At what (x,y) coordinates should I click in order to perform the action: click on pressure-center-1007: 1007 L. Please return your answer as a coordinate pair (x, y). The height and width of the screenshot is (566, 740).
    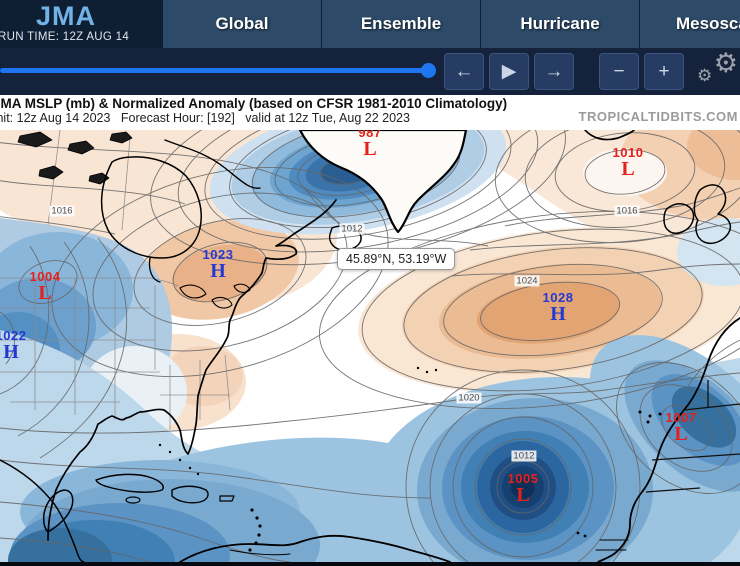
    Looking at the image, I should click on (681, 427).